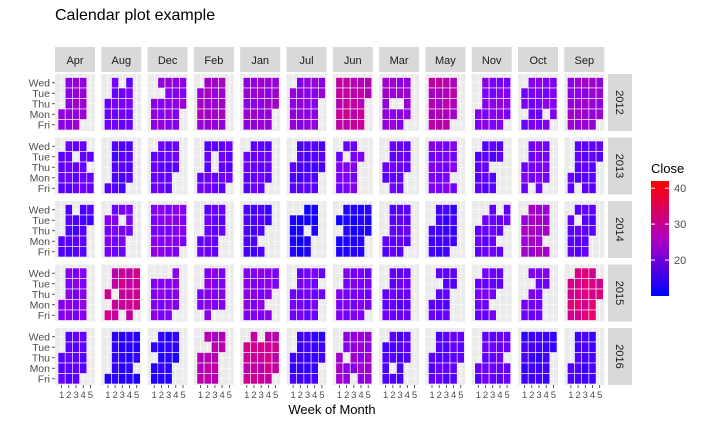  What do you see at coordinates (260, 102) in the screenshot?
I see `panel-2012-jan` at bounding box center [260, 102].